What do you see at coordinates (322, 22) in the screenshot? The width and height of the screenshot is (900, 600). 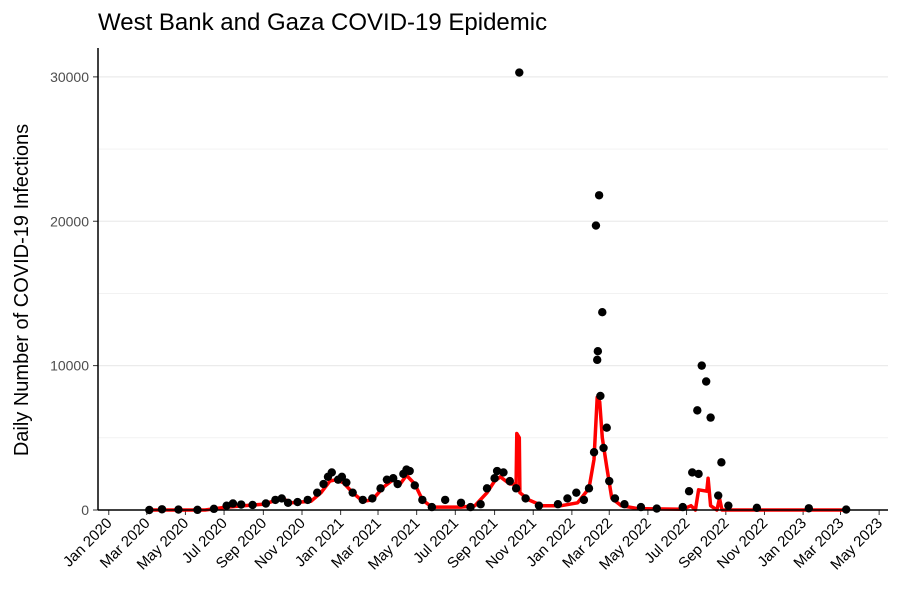 I see `chart-title: West Bank and Gaza COVID-19 Epidemic` at bounding box center [322, 22].